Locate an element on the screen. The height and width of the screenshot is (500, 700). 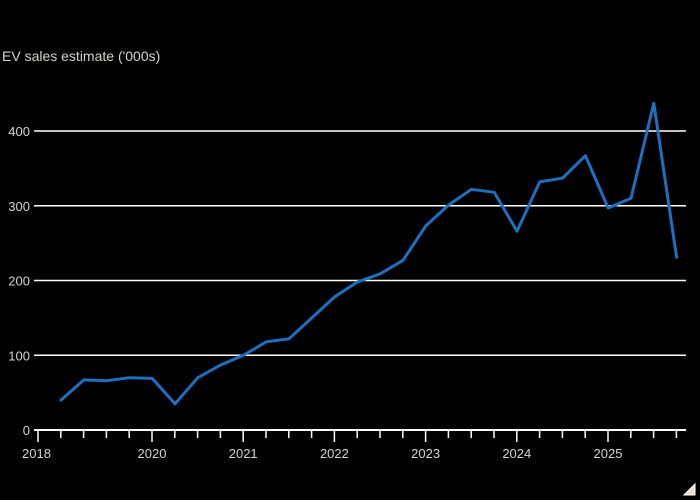
x-tick-label: 2025 is located at coordinates (608, 453).